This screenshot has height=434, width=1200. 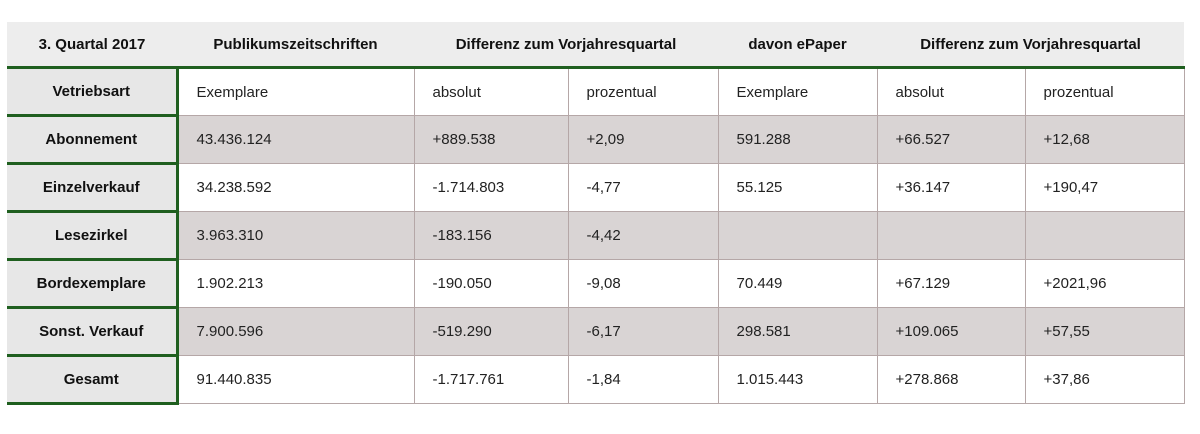 I want to click on table-cell: 298.581, so click(x=798, y=331).